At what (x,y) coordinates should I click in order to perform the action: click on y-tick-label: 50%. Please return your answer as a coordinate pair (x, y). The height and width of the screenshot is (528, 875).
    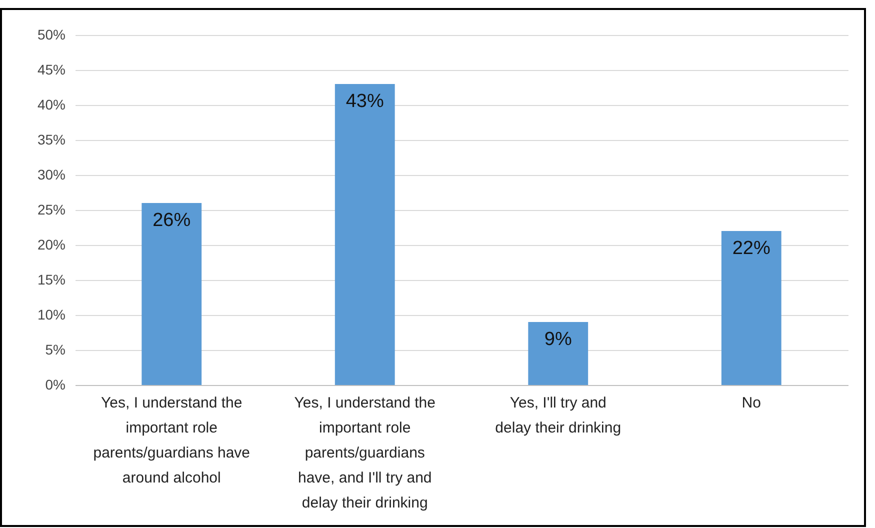
    Looking at the image, I should click on (51, 34).